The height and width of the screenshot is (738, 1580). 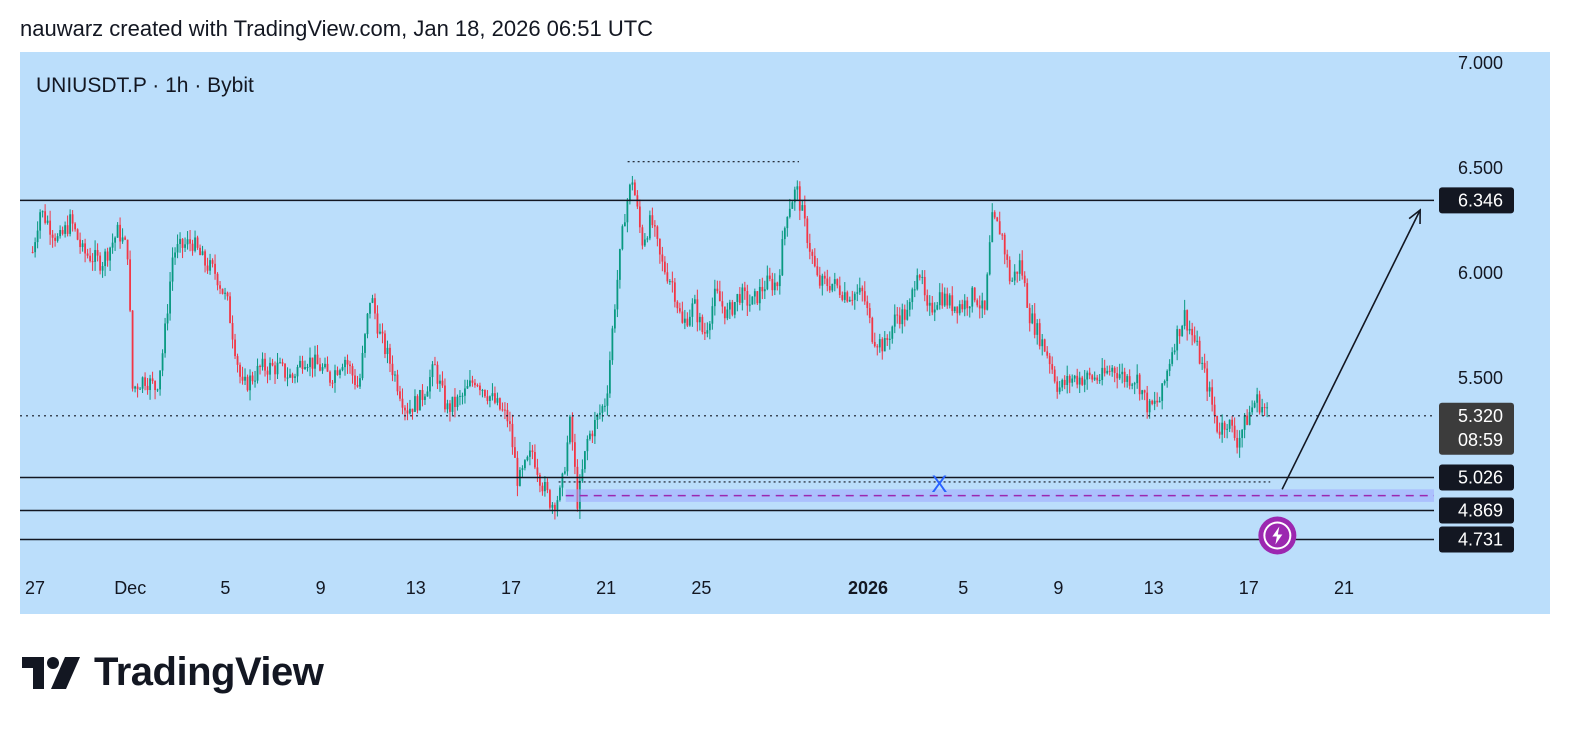 I want to click on brand-name: TradingView, so click(x=209, y=672).